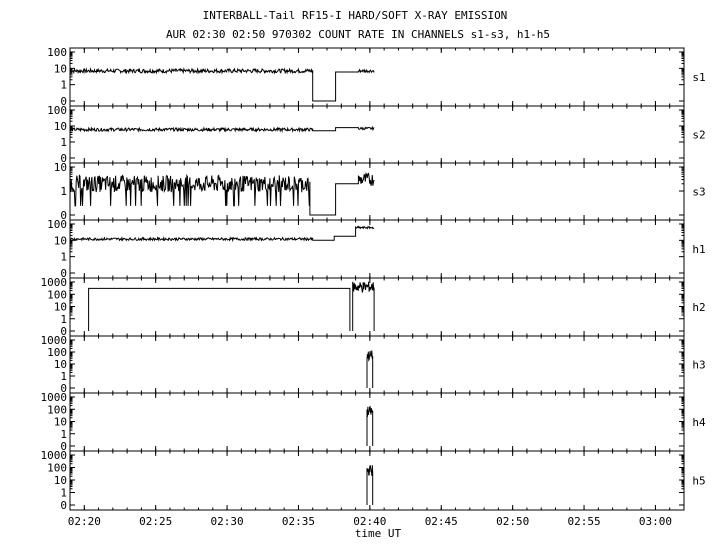  I want to click on panel-frame-h1, so click(377, 249).